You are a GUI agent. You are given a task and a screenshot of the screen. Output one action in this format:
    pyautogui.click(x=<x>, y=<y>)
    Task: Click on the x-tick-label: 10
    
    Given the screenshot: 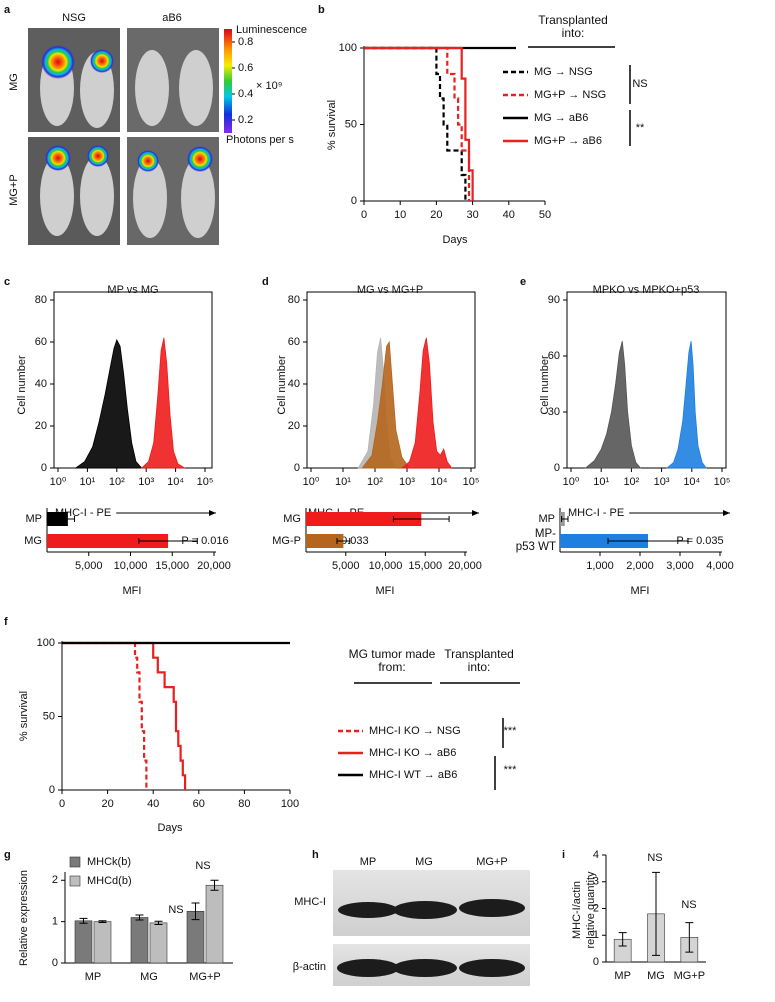 What is the action you would take?
    pyautogui.click(x=400, y=215)
    